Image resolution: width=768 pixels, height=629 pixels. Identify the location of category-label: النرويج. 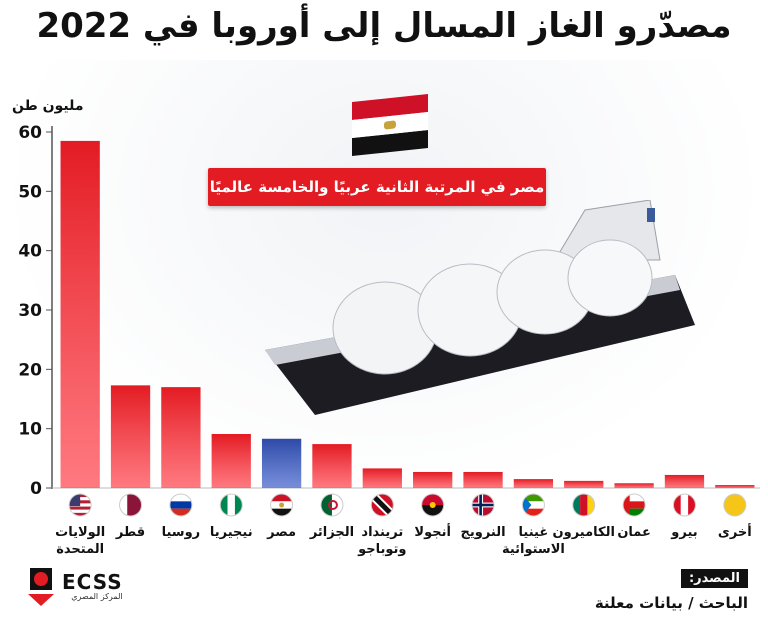
(483, 532).